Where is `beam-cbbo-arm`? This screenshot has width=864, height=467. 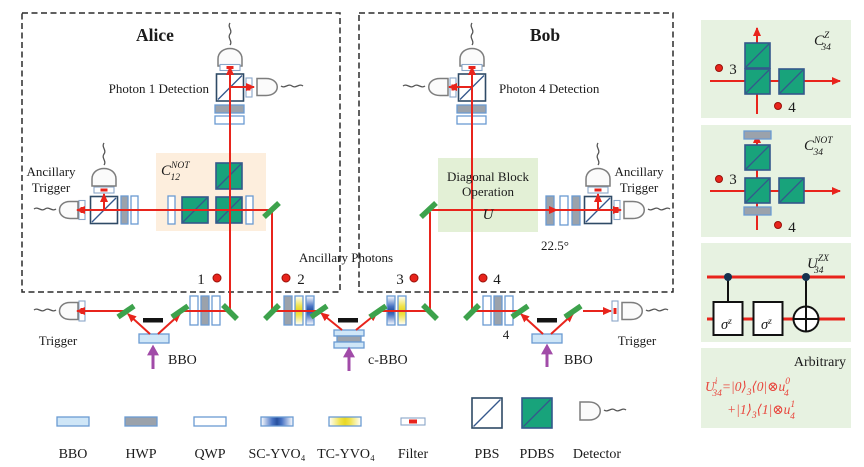 beam-cbbo-arm is located at coordinates (331, 321).